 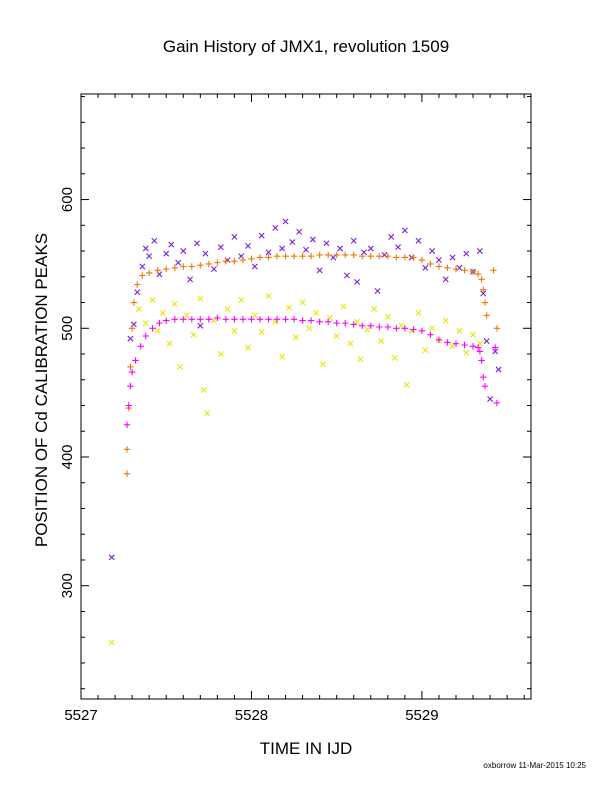 What do you see at coordinates (67, 199) in the screenshot?
I see `y-tick-label: 600` at bounding box center [67, 199].